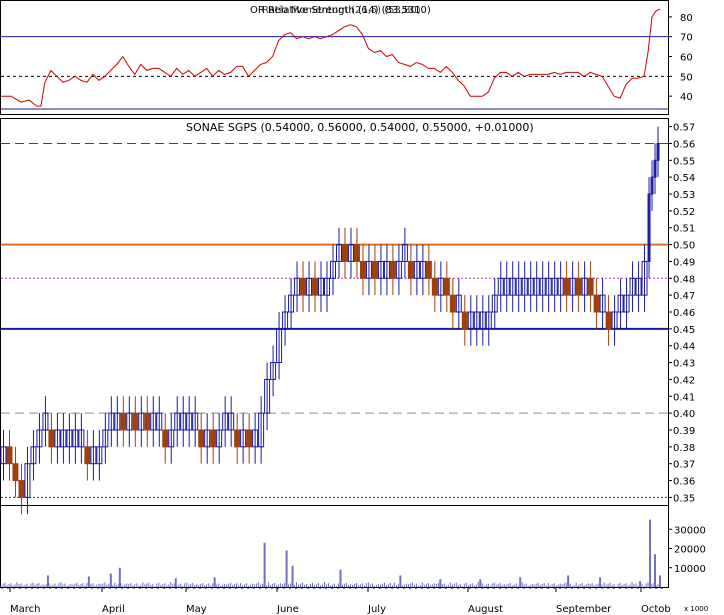  I want to click on price-tick-label: 0.38, so click(684, 448).